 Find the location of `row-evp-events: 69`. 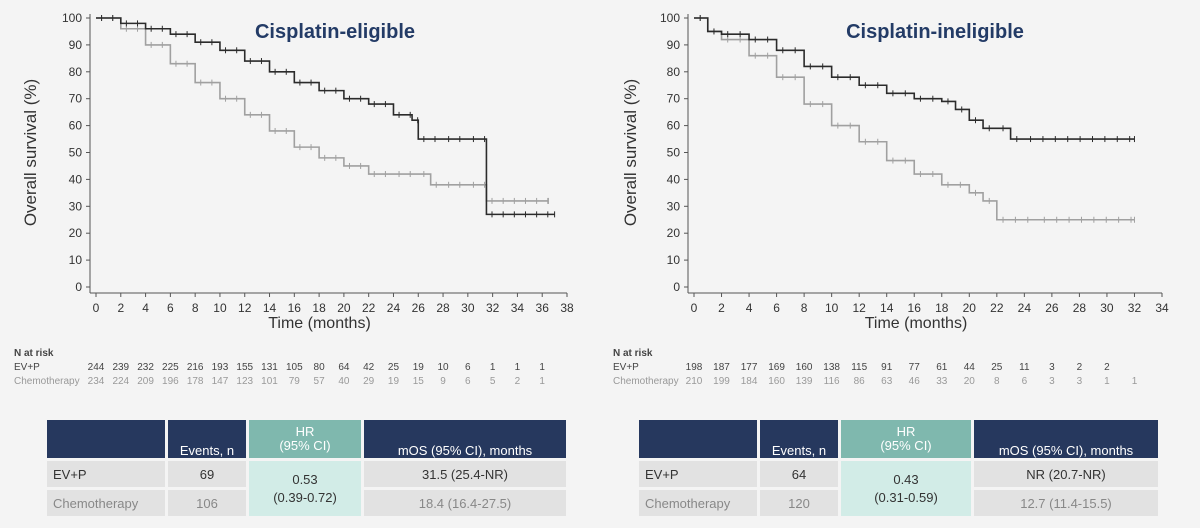

row-evp-events: 69 is located at coordinates (207, 474).